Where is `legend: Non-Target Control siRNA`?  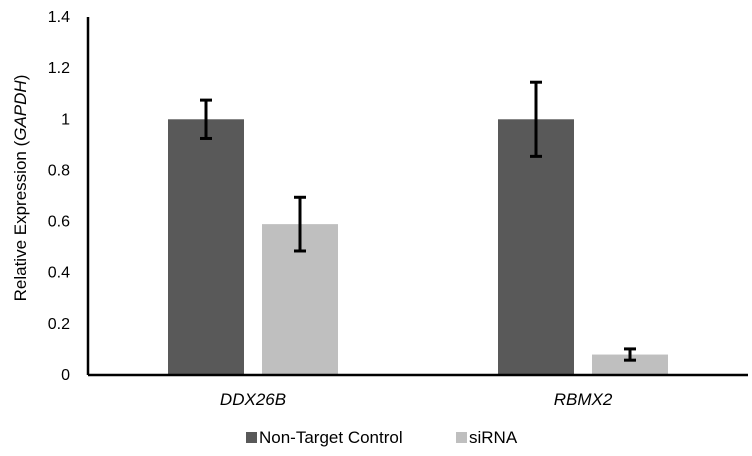 legend: Non-Target Control siRNA is located at coordinates (382, 437).